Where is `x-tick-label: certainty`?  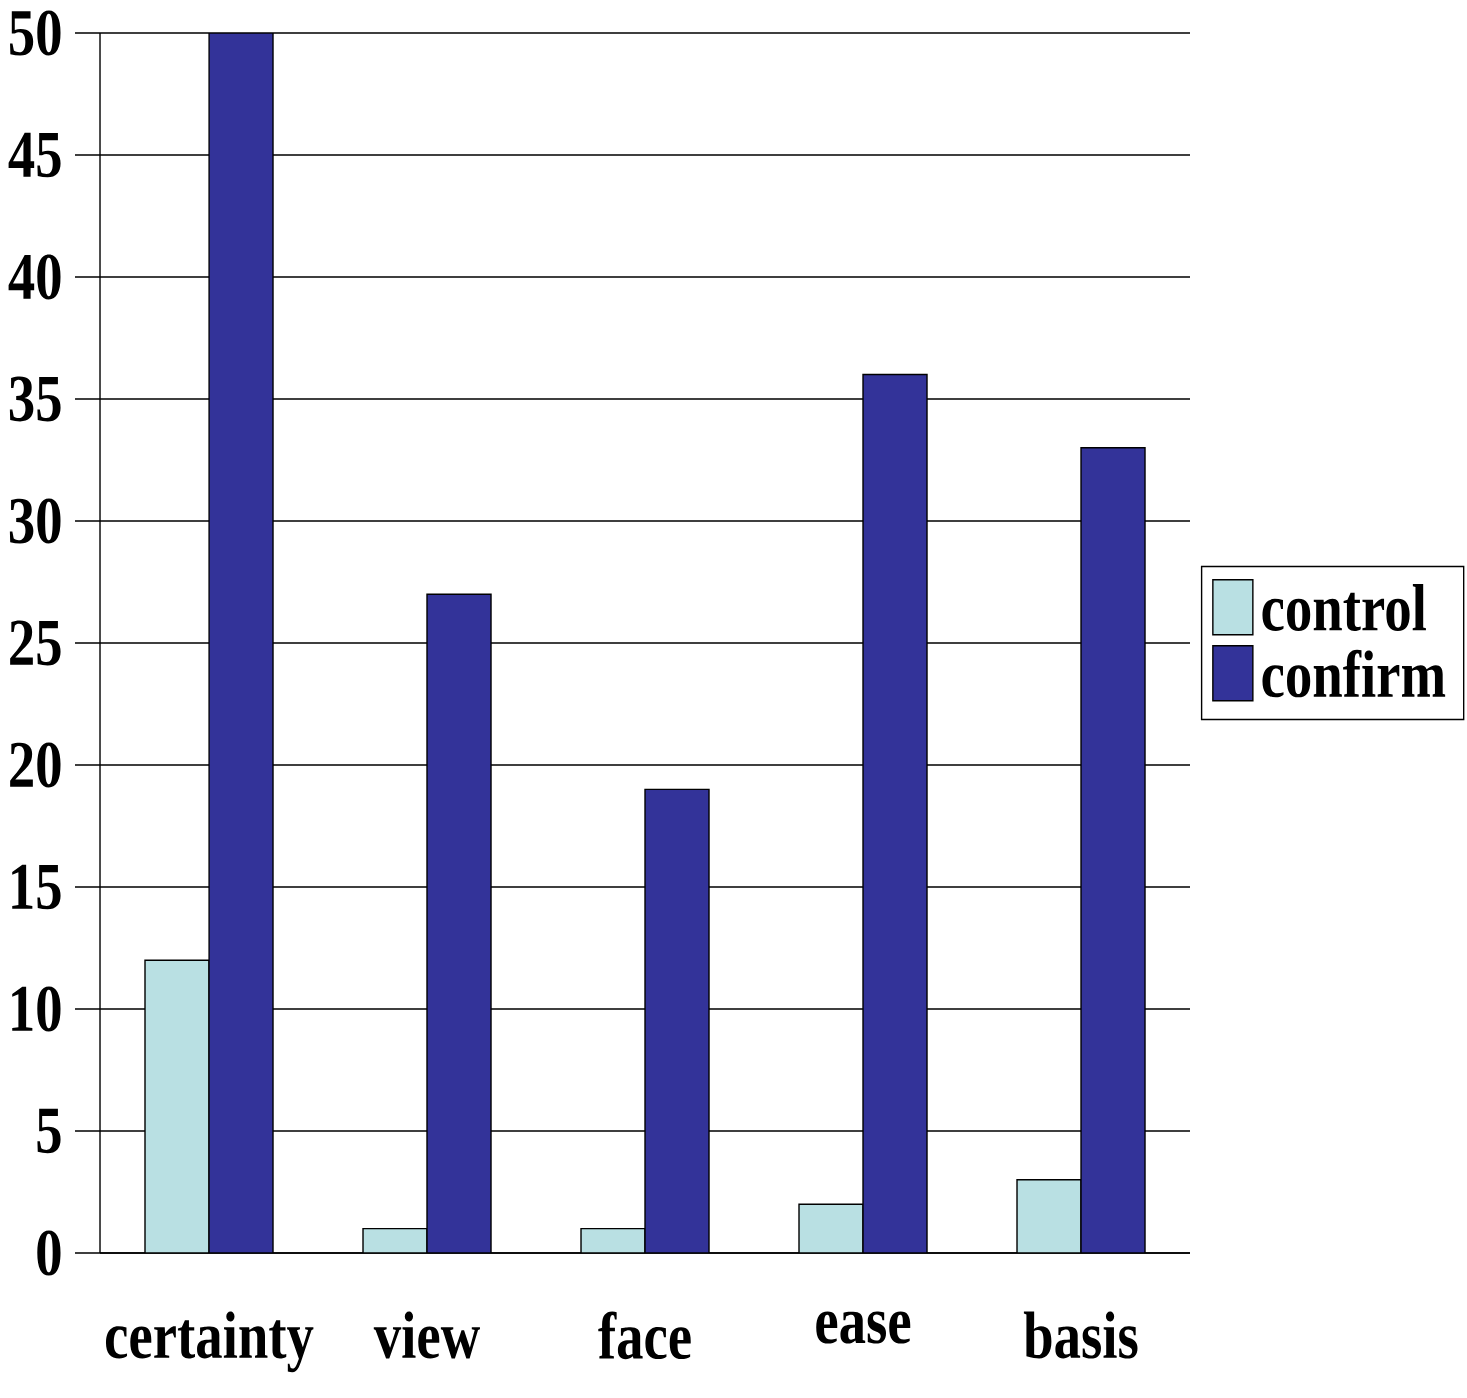 x-tick-label: certainty is located at coordinates (209, 1342).